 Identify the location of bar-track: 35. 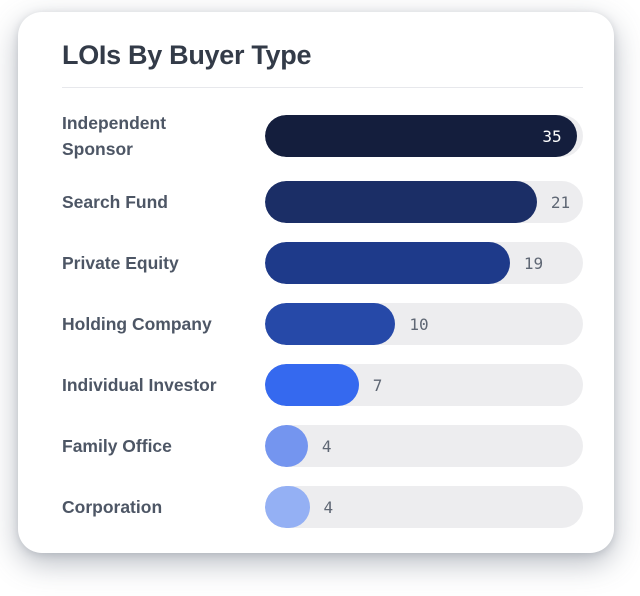
(424, 136).